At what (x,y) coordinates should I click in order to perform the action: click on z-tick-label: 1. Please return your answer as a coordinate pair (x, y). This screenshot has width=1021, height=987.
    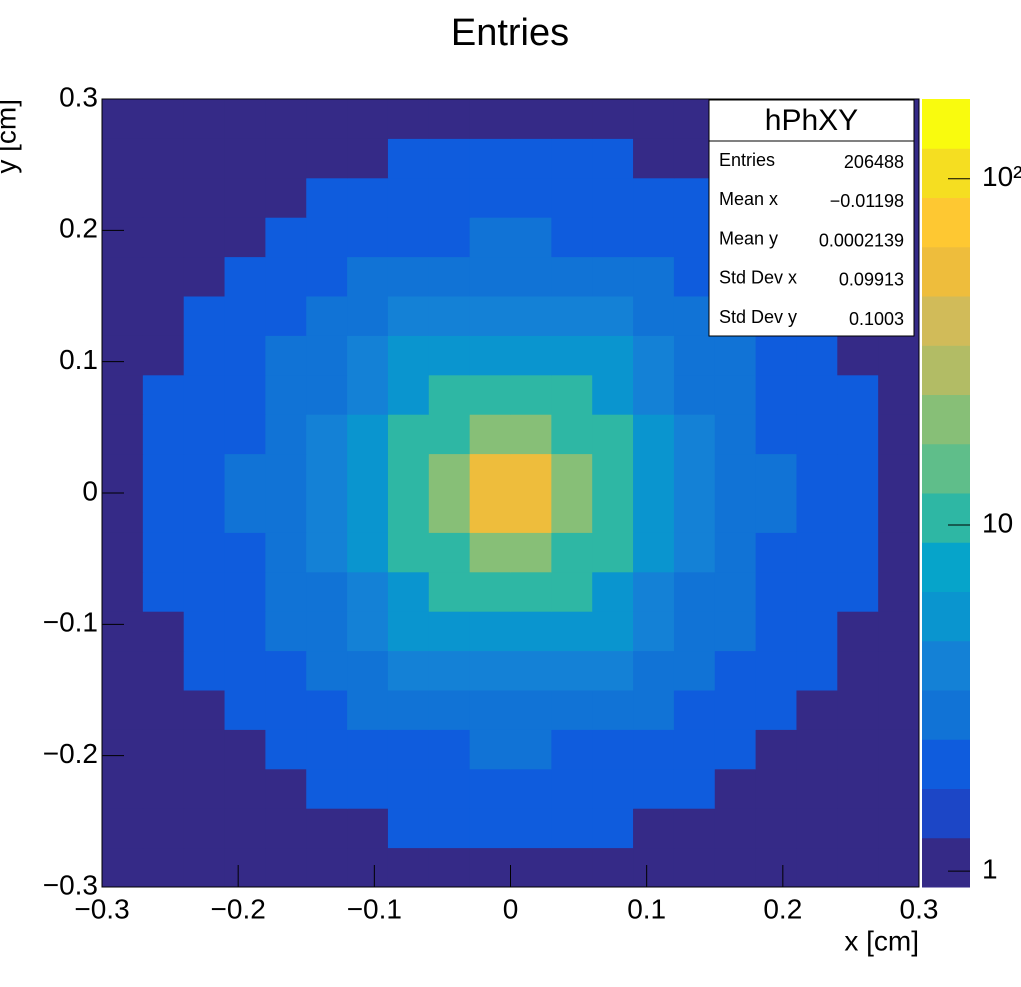
    Looking at the image, I should click on (990, 869).